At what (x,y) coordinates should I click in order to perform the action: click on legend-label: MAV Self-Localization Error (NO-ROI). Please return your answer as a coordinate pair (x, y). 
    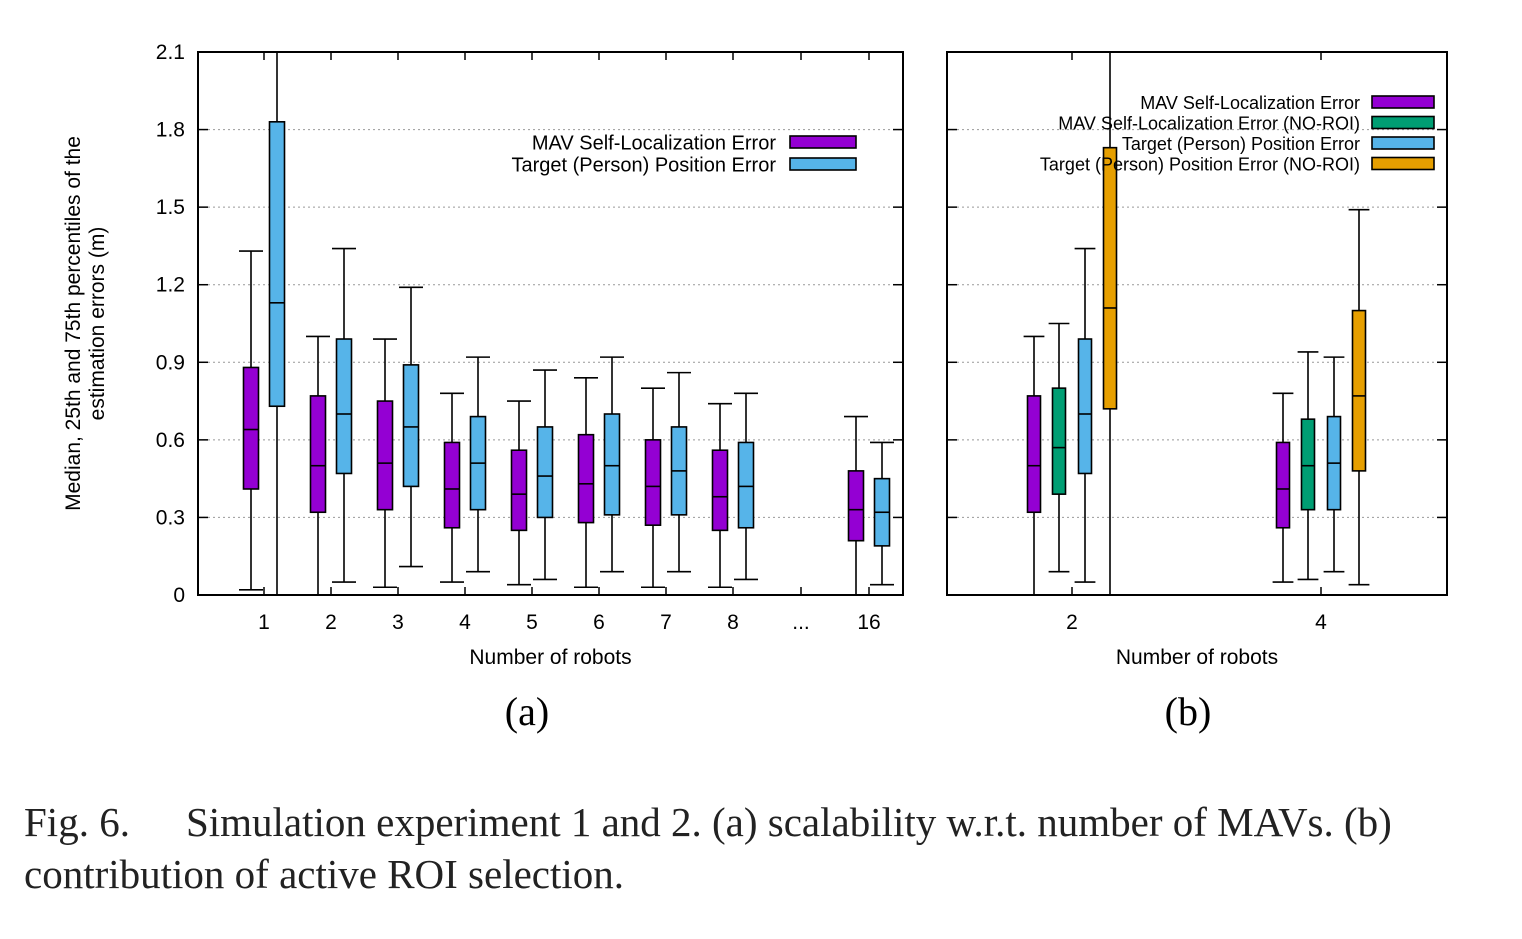
    Looking at the image, I should click on (1209, 123).